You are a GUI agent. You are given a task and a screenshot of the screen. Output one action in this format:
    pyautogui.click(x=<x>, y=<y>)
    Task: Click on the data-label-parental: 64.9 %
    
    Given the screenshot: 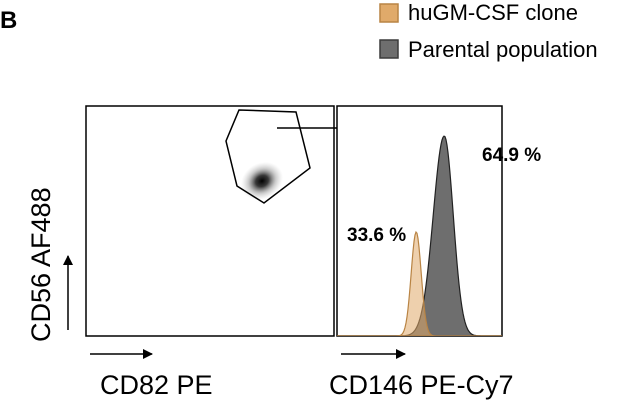 What is the action you would take?
    pyautogui.click(x=511, y=155)
    